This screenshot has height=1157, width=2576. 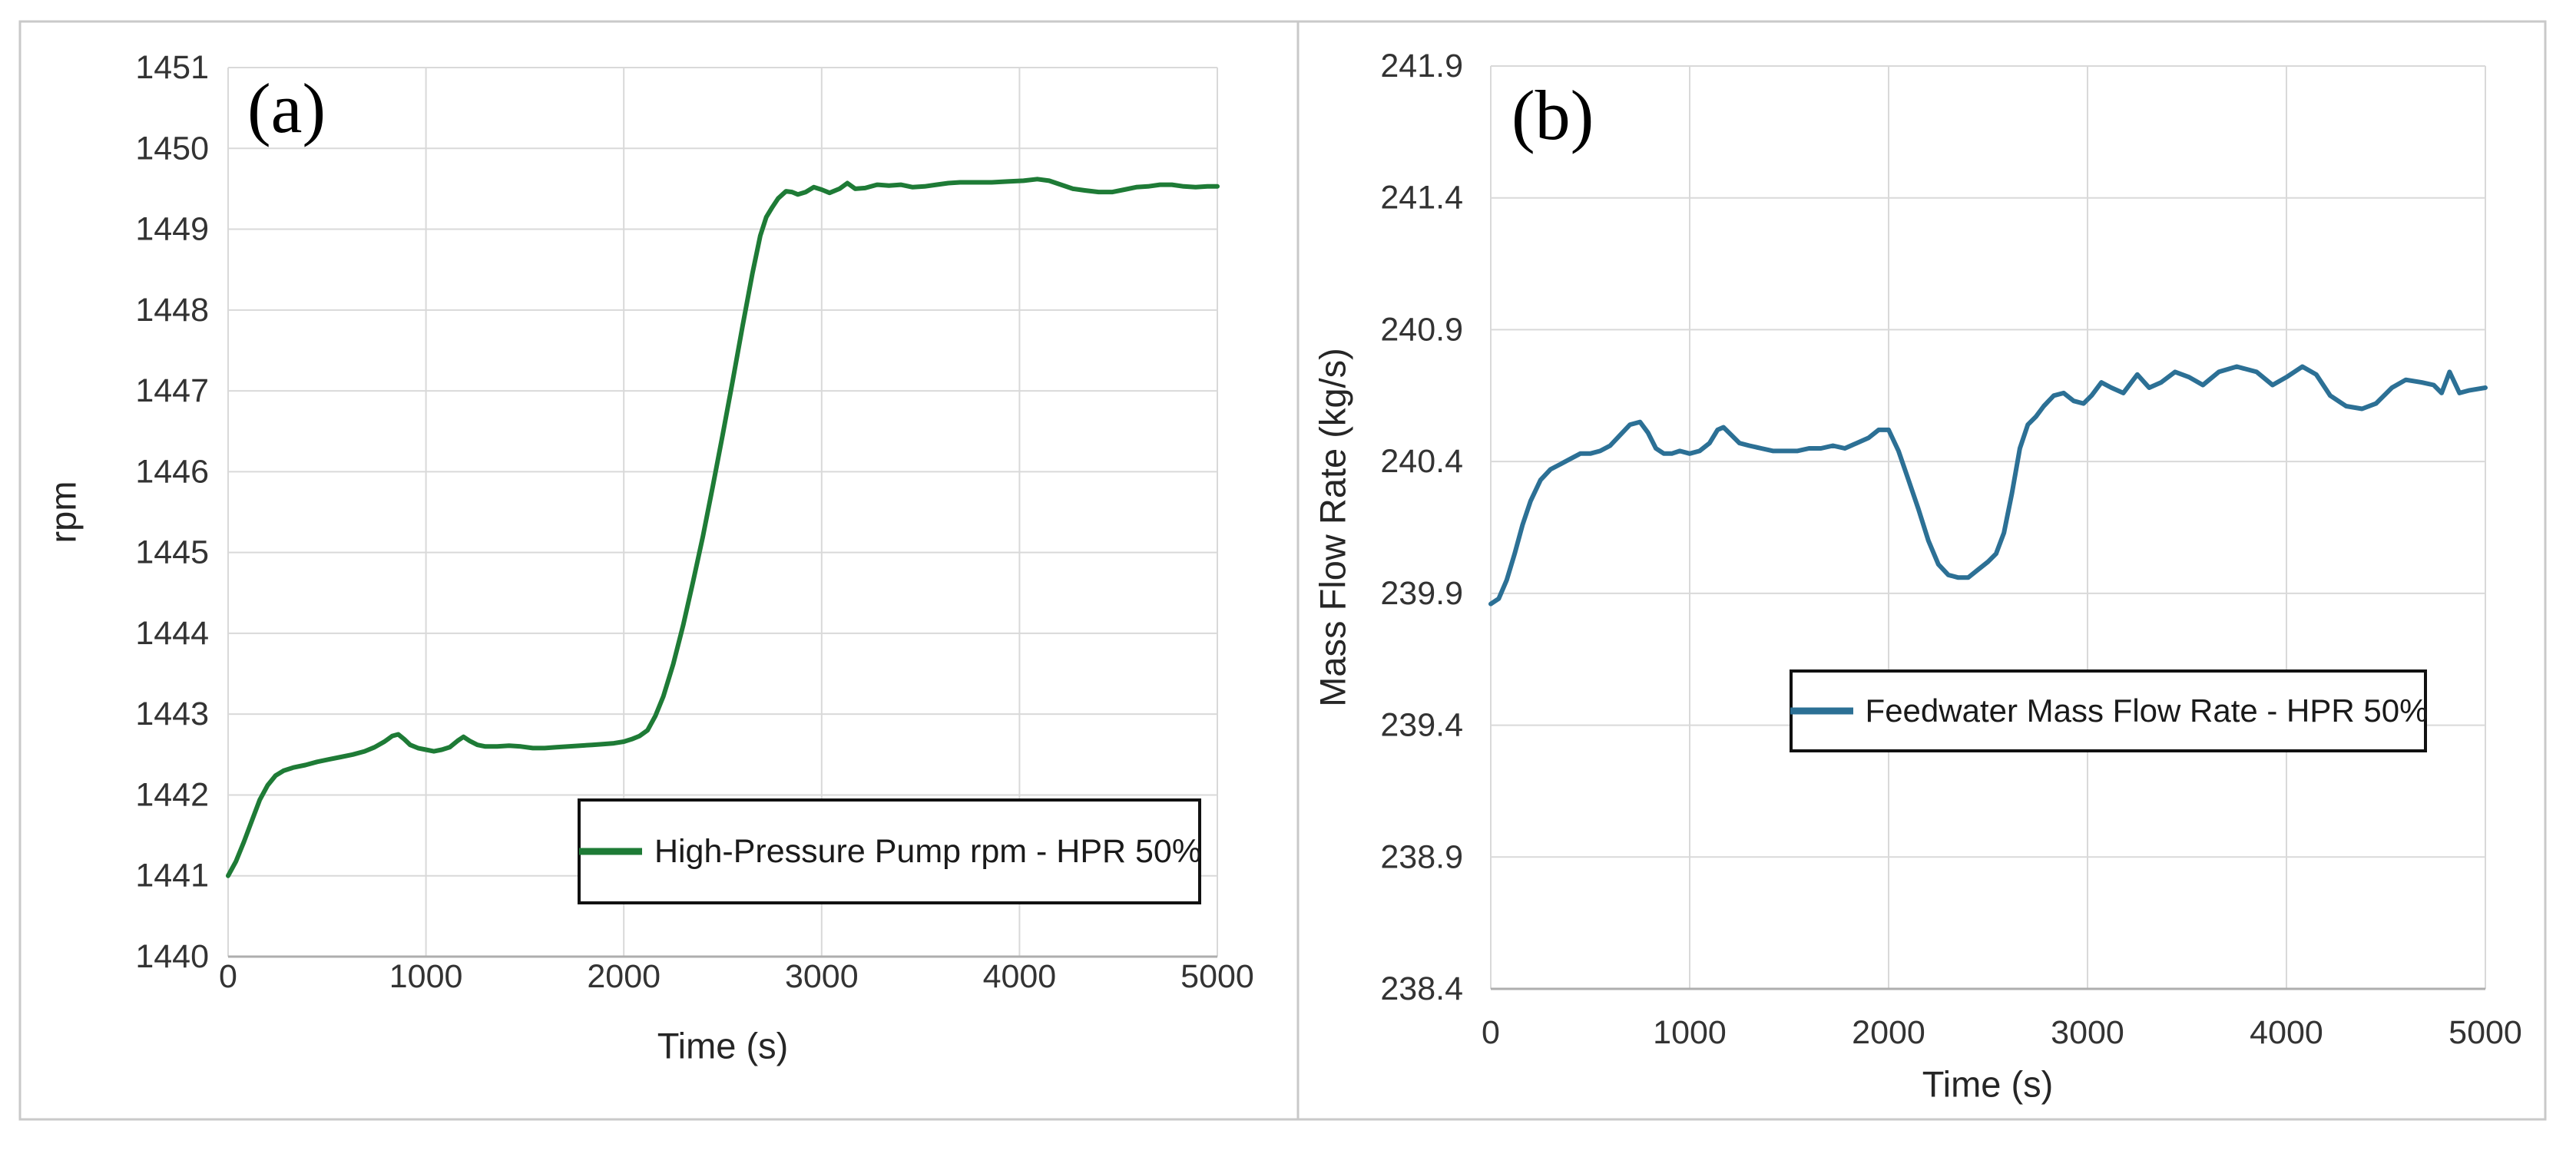 What do you see at coordinates (1421, 198) in the screenshot?
I see `y-tick-label: 241.4` at bounding box center [1421, 198].